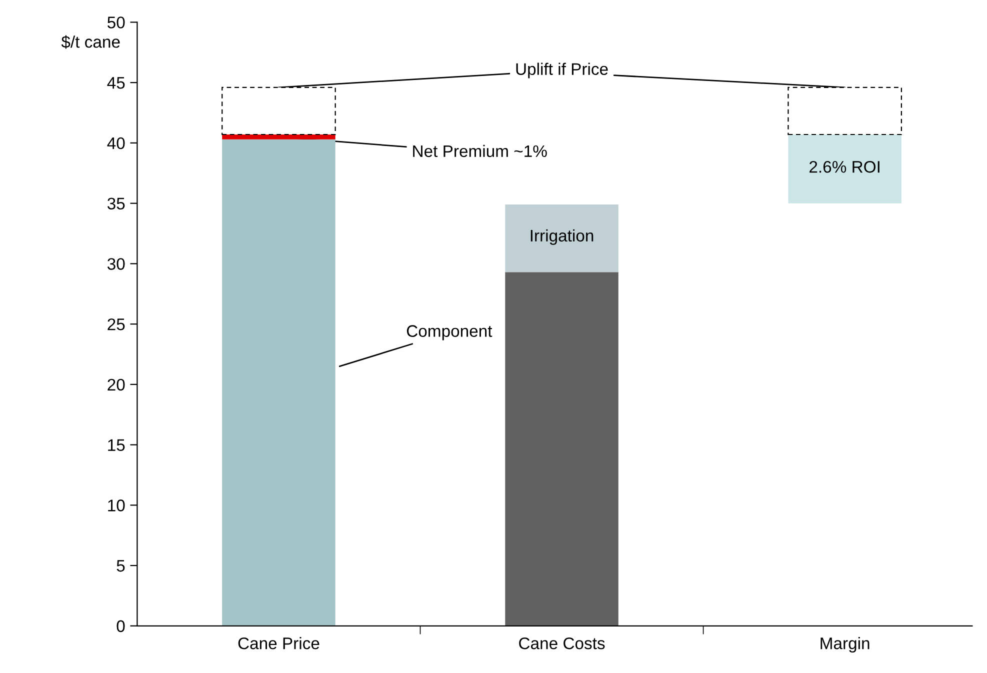 The height and width of the screenshot is (673, 987). I want to click on y-tick-label: 25, so click(116, 324).